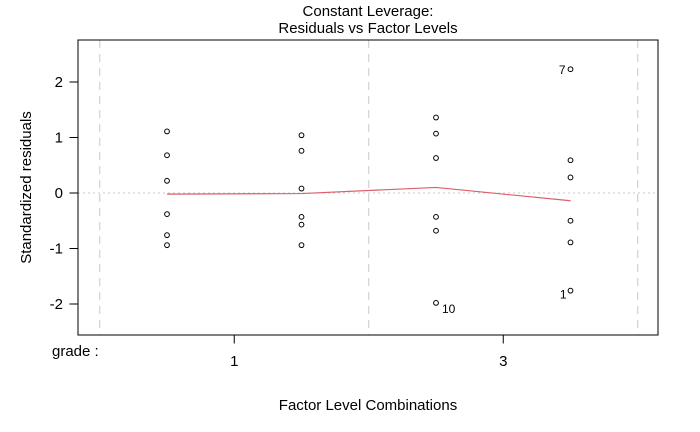  What do you see at coordinates (449, 309) in the screenshot?
I see `outlier-label: 10` at bounding box center [449, 309].